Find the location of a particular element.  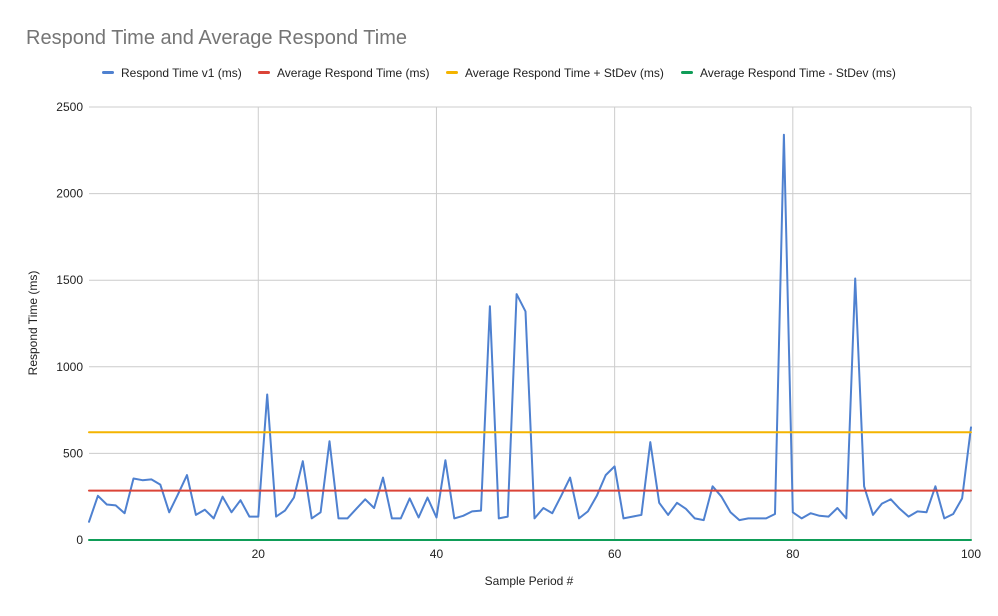

legend-entry: Average Respond Time + StDev (ms) is located at coordinates (564, 73).